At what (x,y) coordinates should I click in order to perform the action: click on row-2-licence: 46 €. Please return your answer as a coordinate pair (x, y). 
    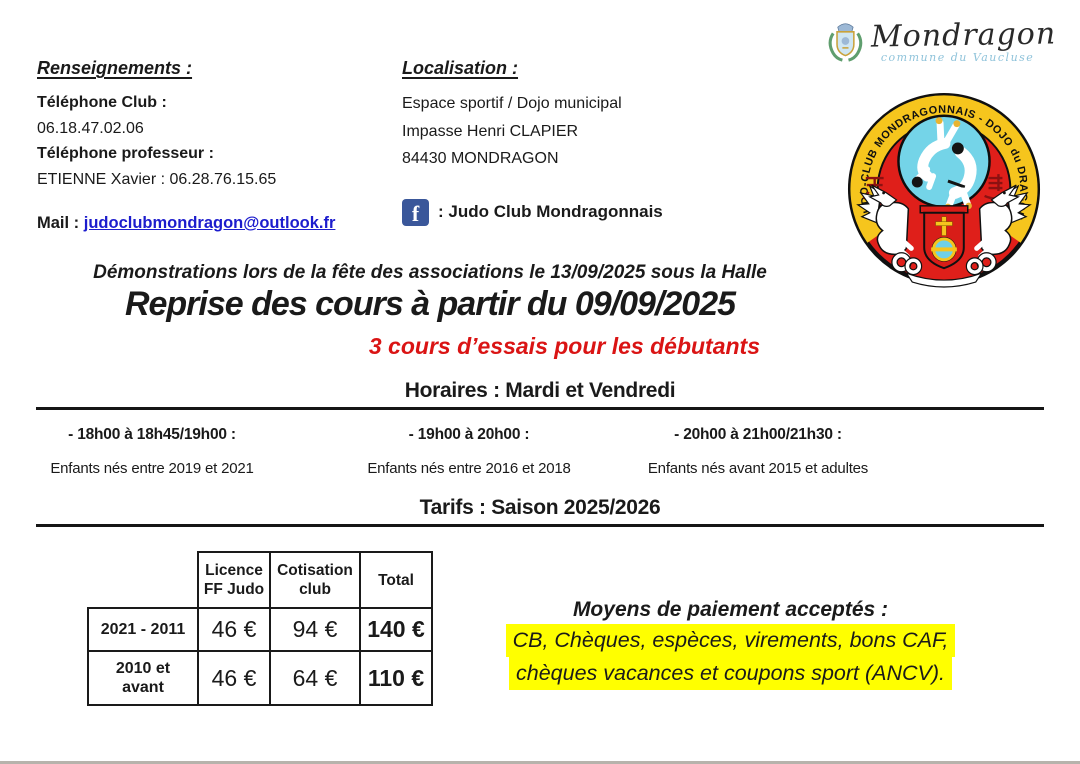
    Looking at the image, I should click on (234, 678).